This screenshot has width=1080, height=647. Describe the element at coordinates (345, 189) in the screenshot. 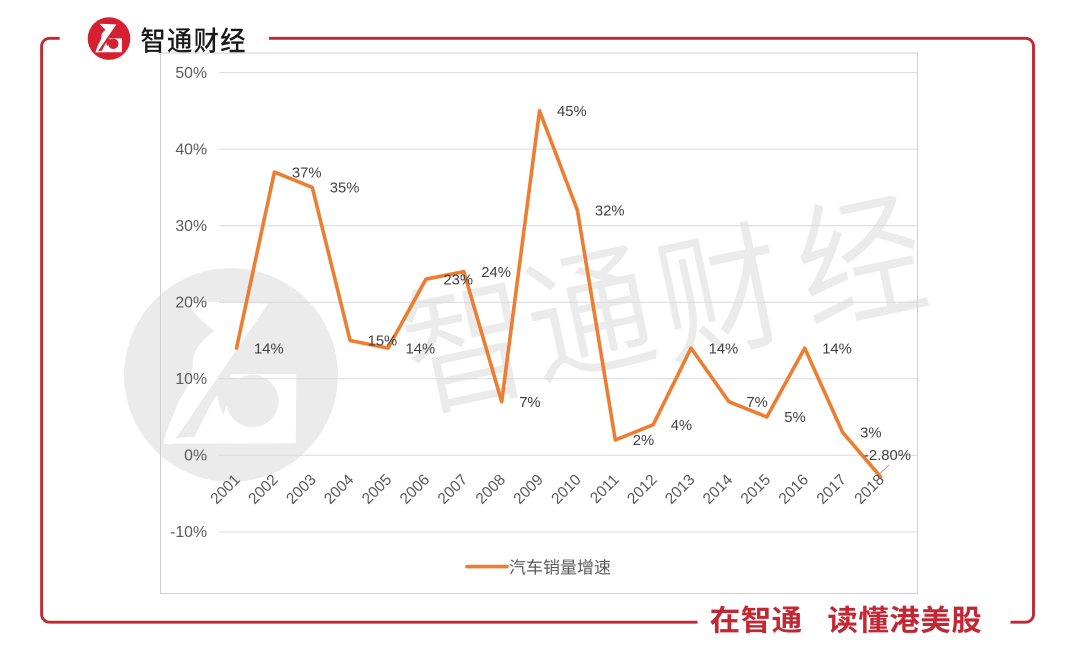

I see `svg-text: 35%` at that location.